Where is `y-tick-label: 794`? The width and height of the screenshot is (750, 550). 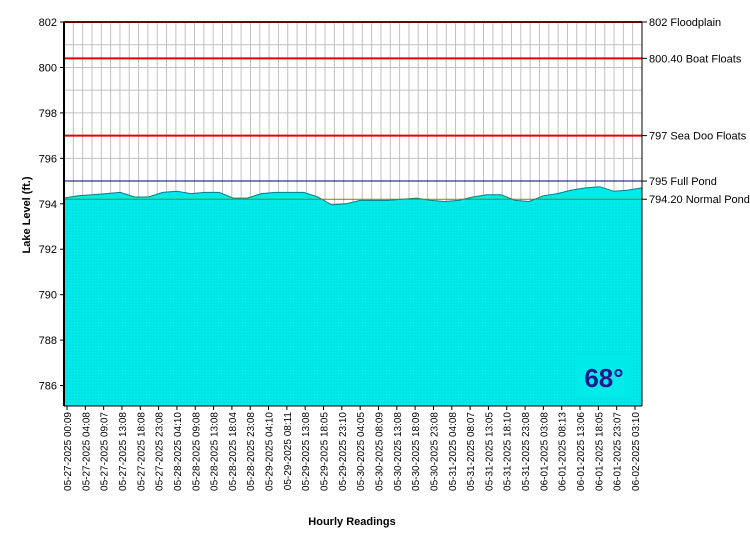
y-tick-label: 794 is located at coordinates (48, 205).